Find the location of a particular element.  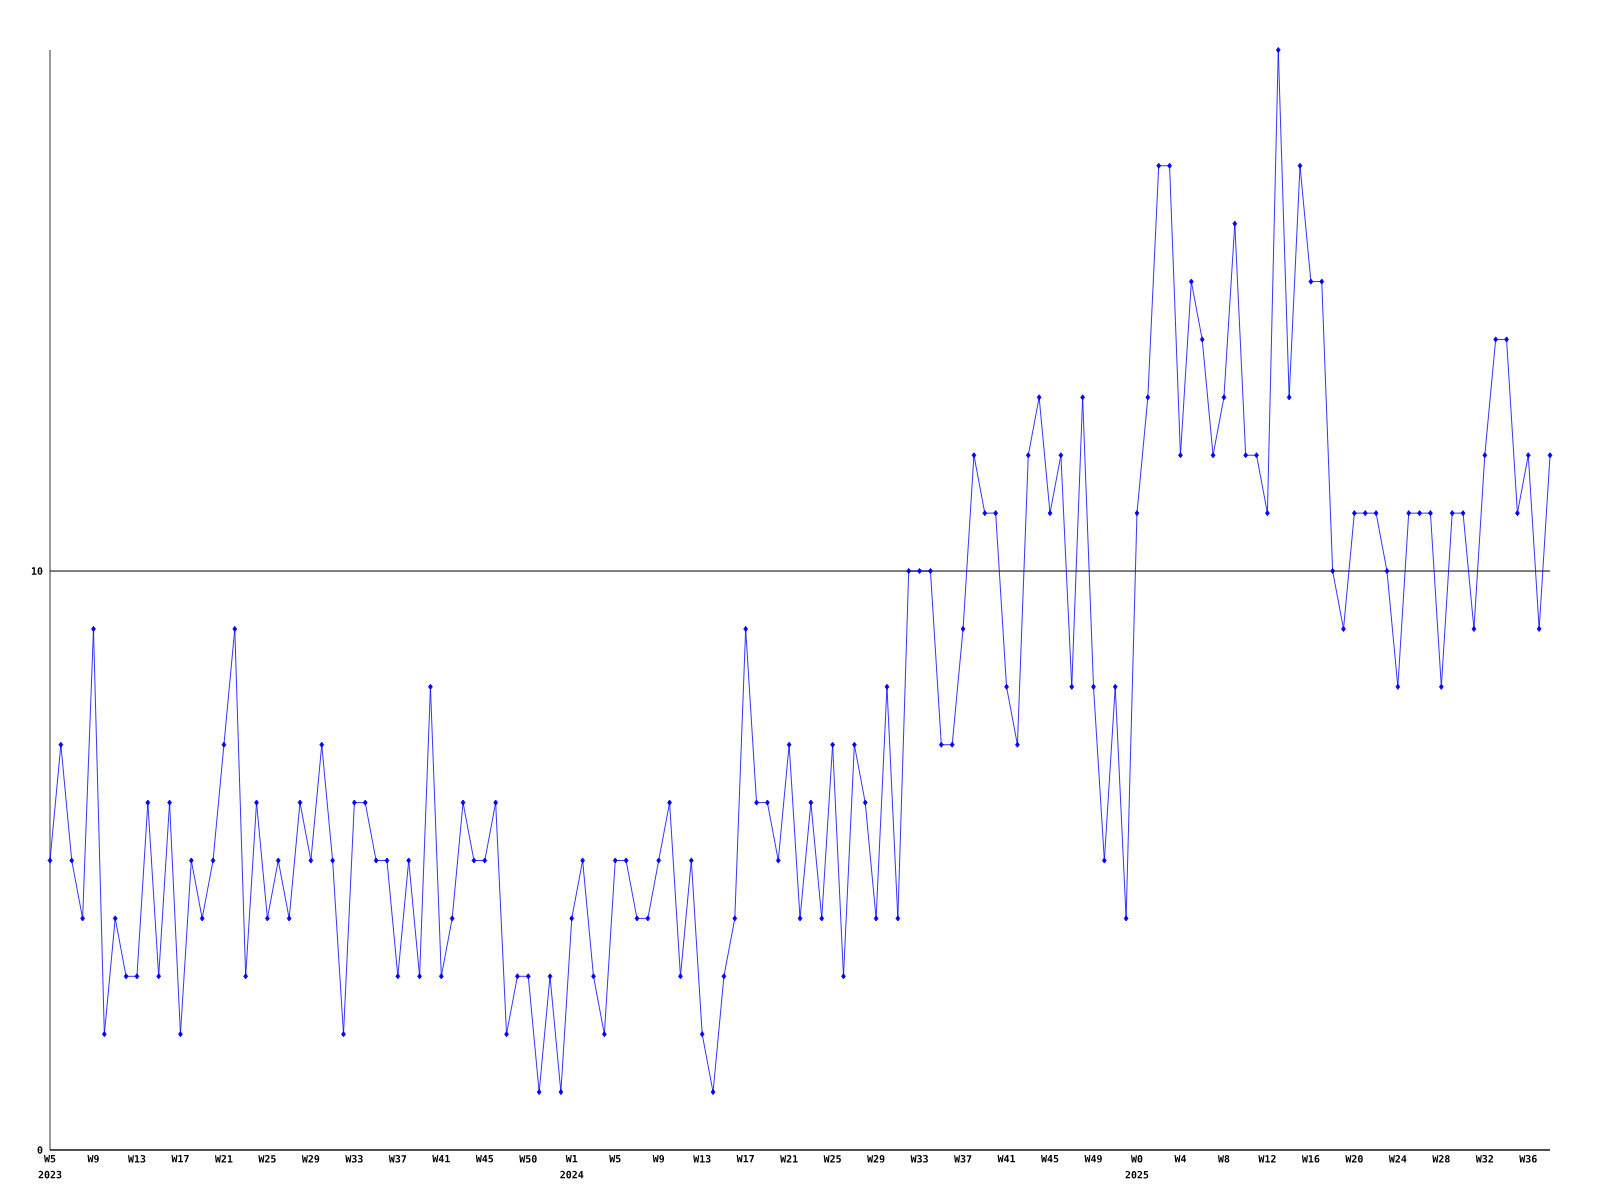

x-tick-label: W28 is located at coordinates (1441, 1159).